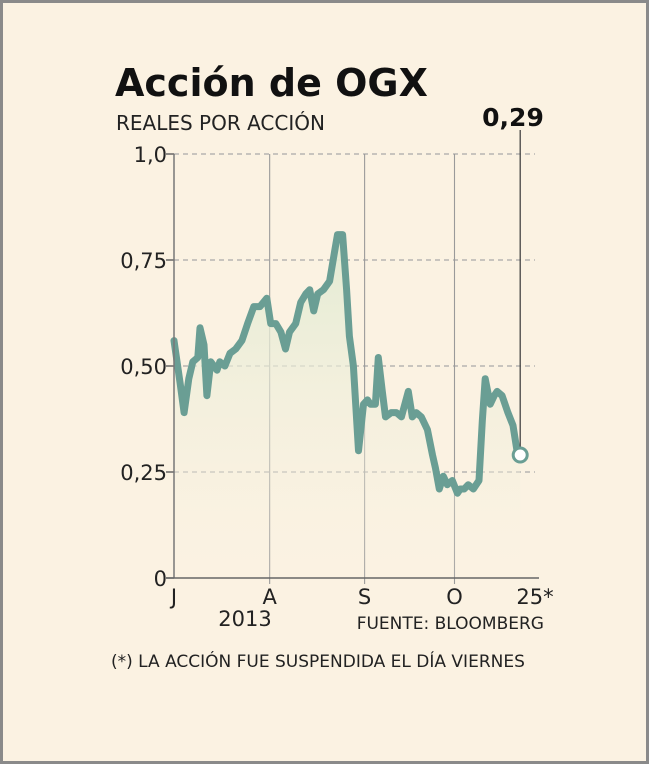  I want to click on last-point-marker, so click(520, 455).